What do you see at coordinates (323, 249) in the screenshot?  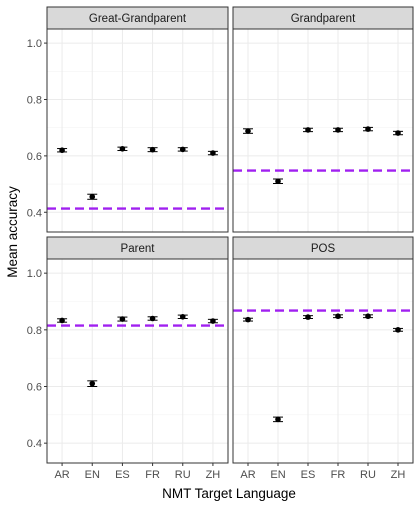 I see `facet-title: POS` at bounding box center [323, 249].